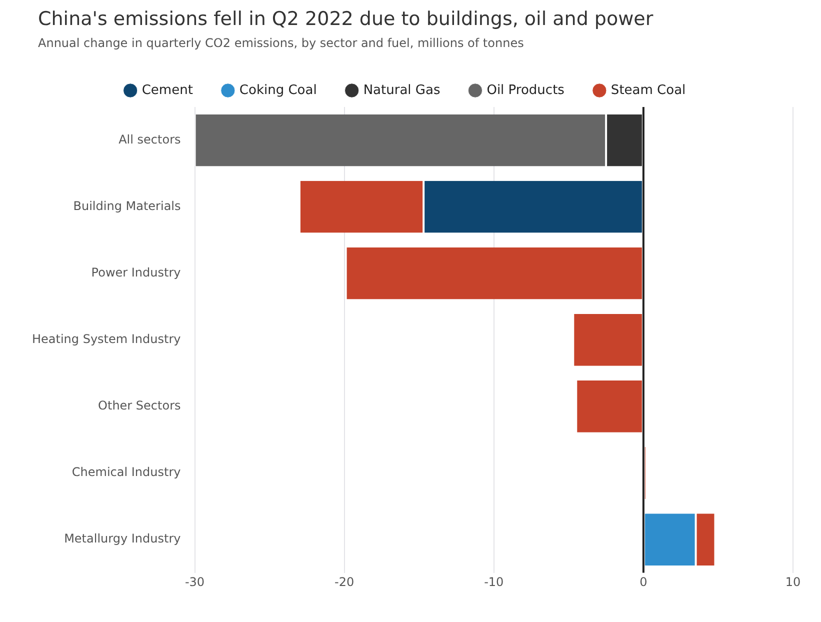 The image size is (821, 622). Describe the element at coordinates (167, 90) in the screenshot. I see `legend-label: Cement` at that location.